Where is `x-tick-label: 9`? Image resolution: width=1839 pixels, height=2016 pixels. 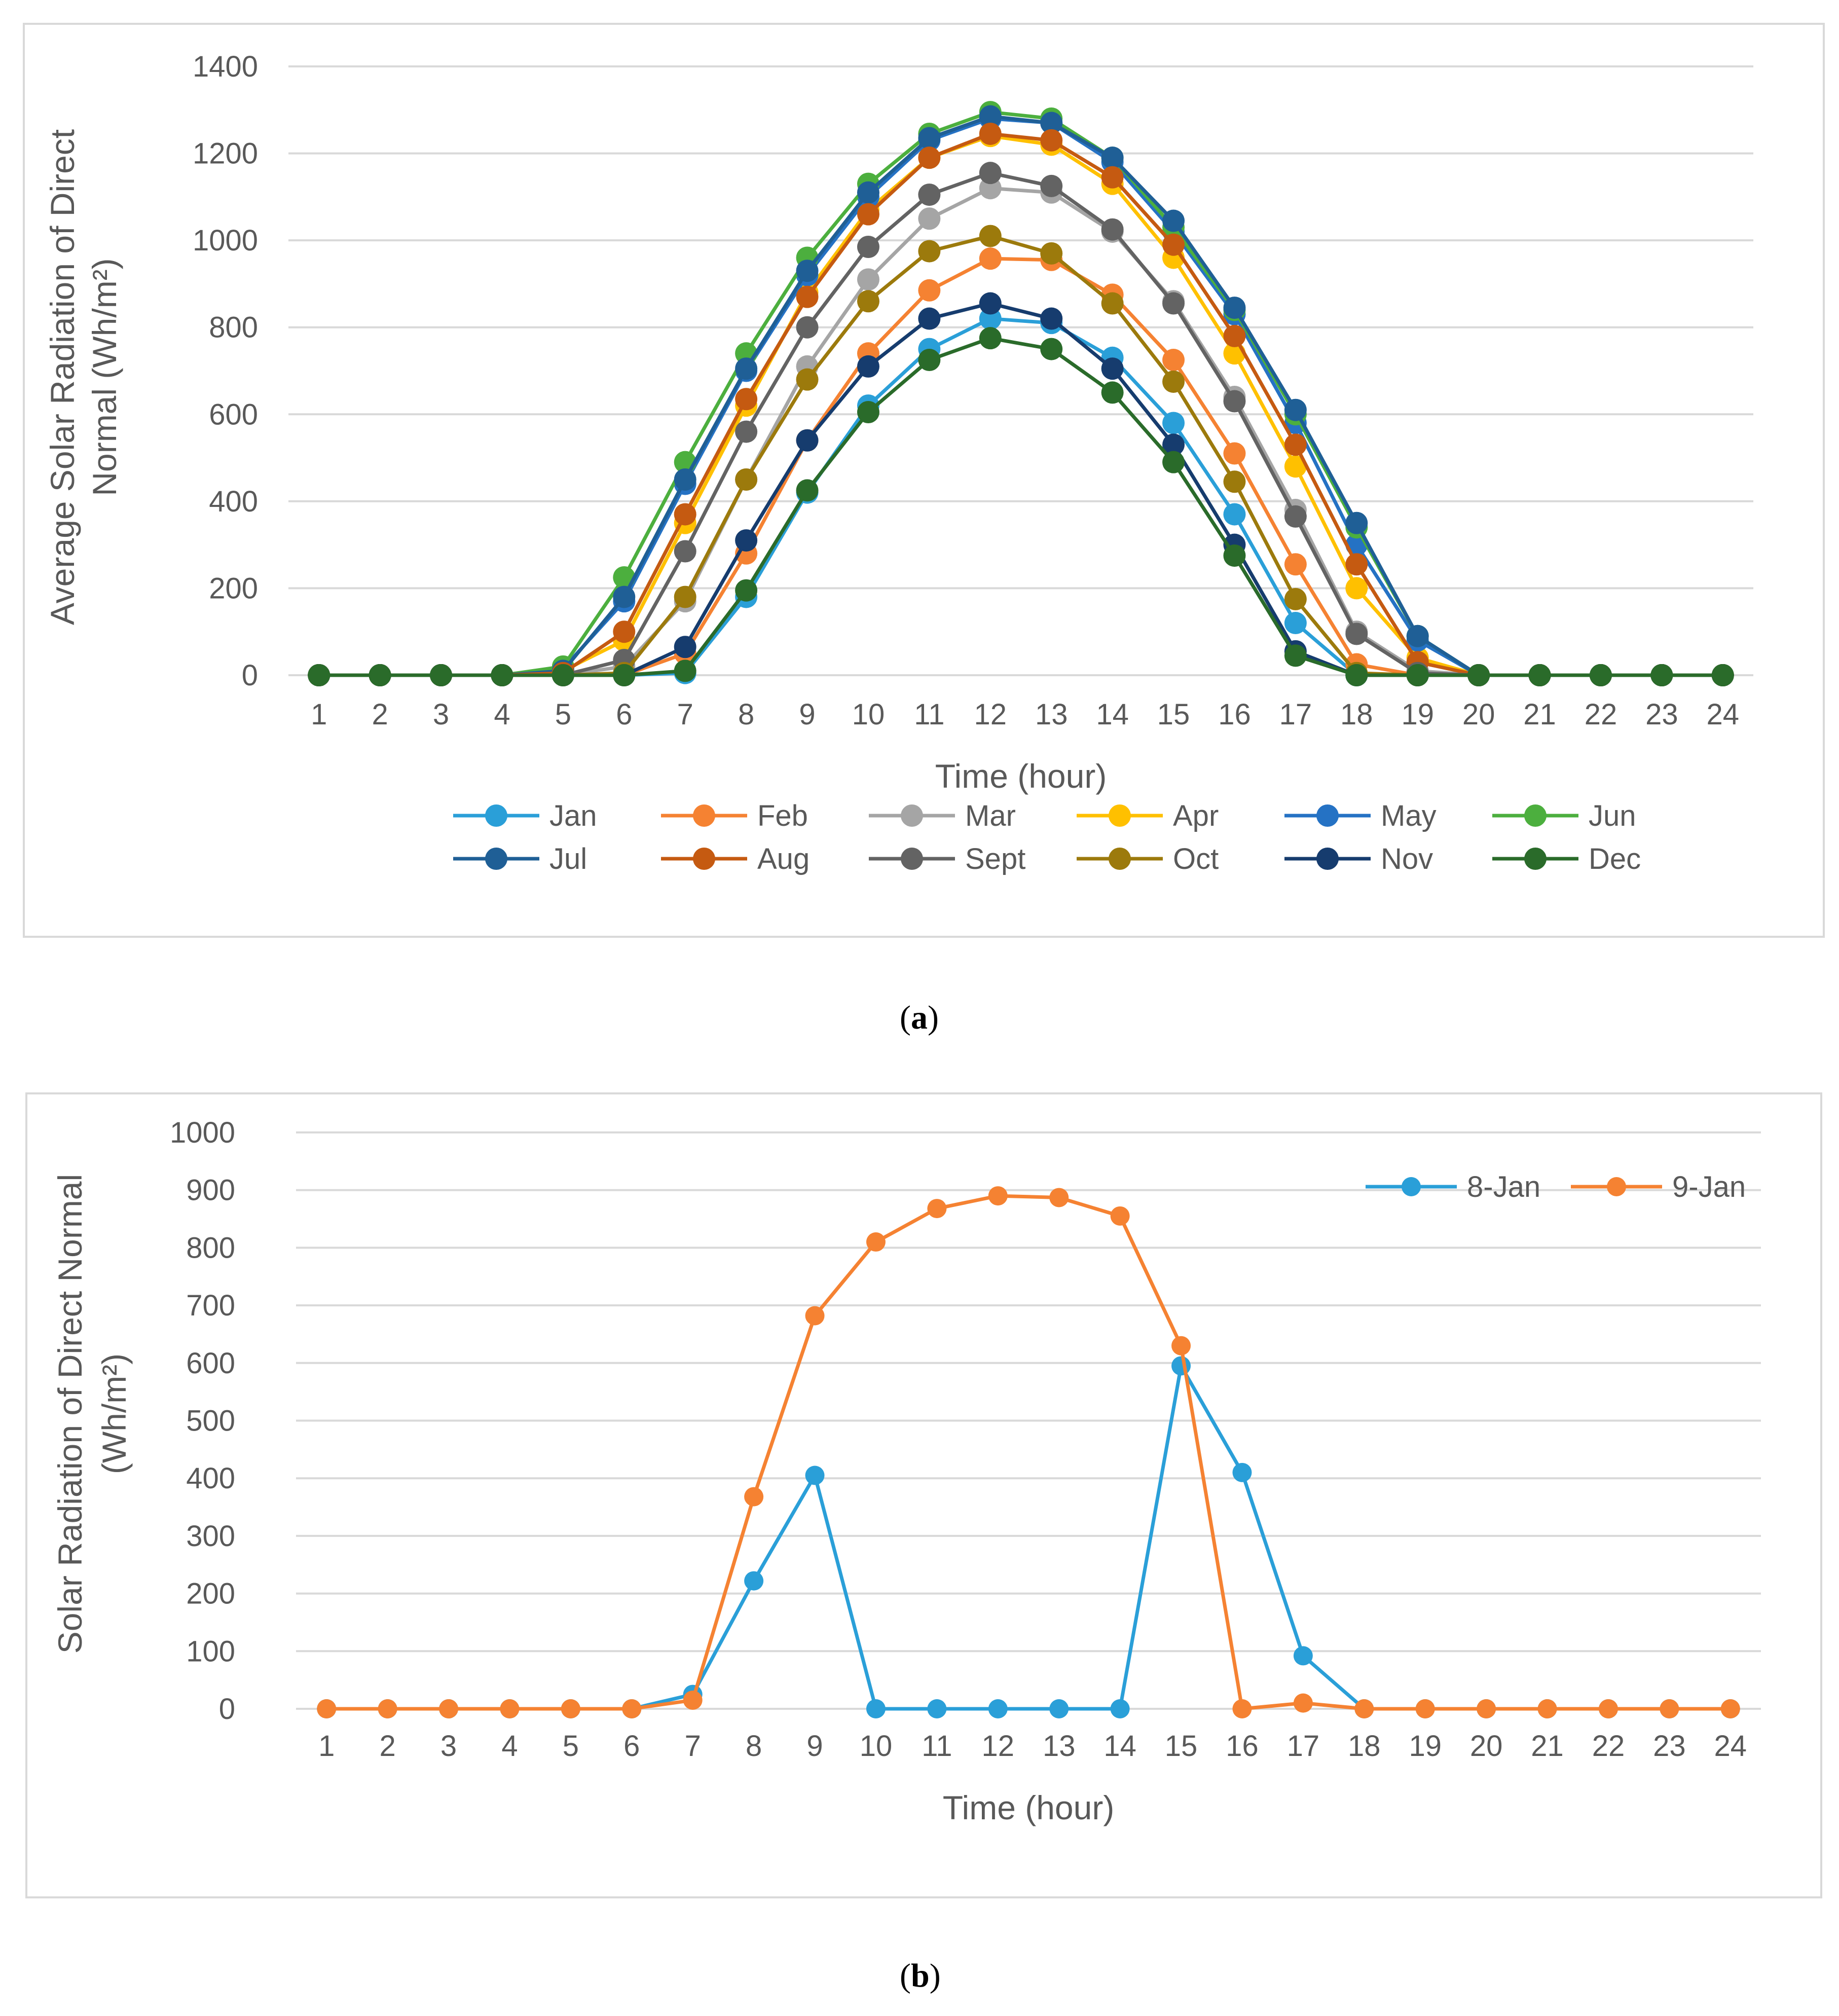
x-tick-label: 9 is located at coordinates (807, 714).